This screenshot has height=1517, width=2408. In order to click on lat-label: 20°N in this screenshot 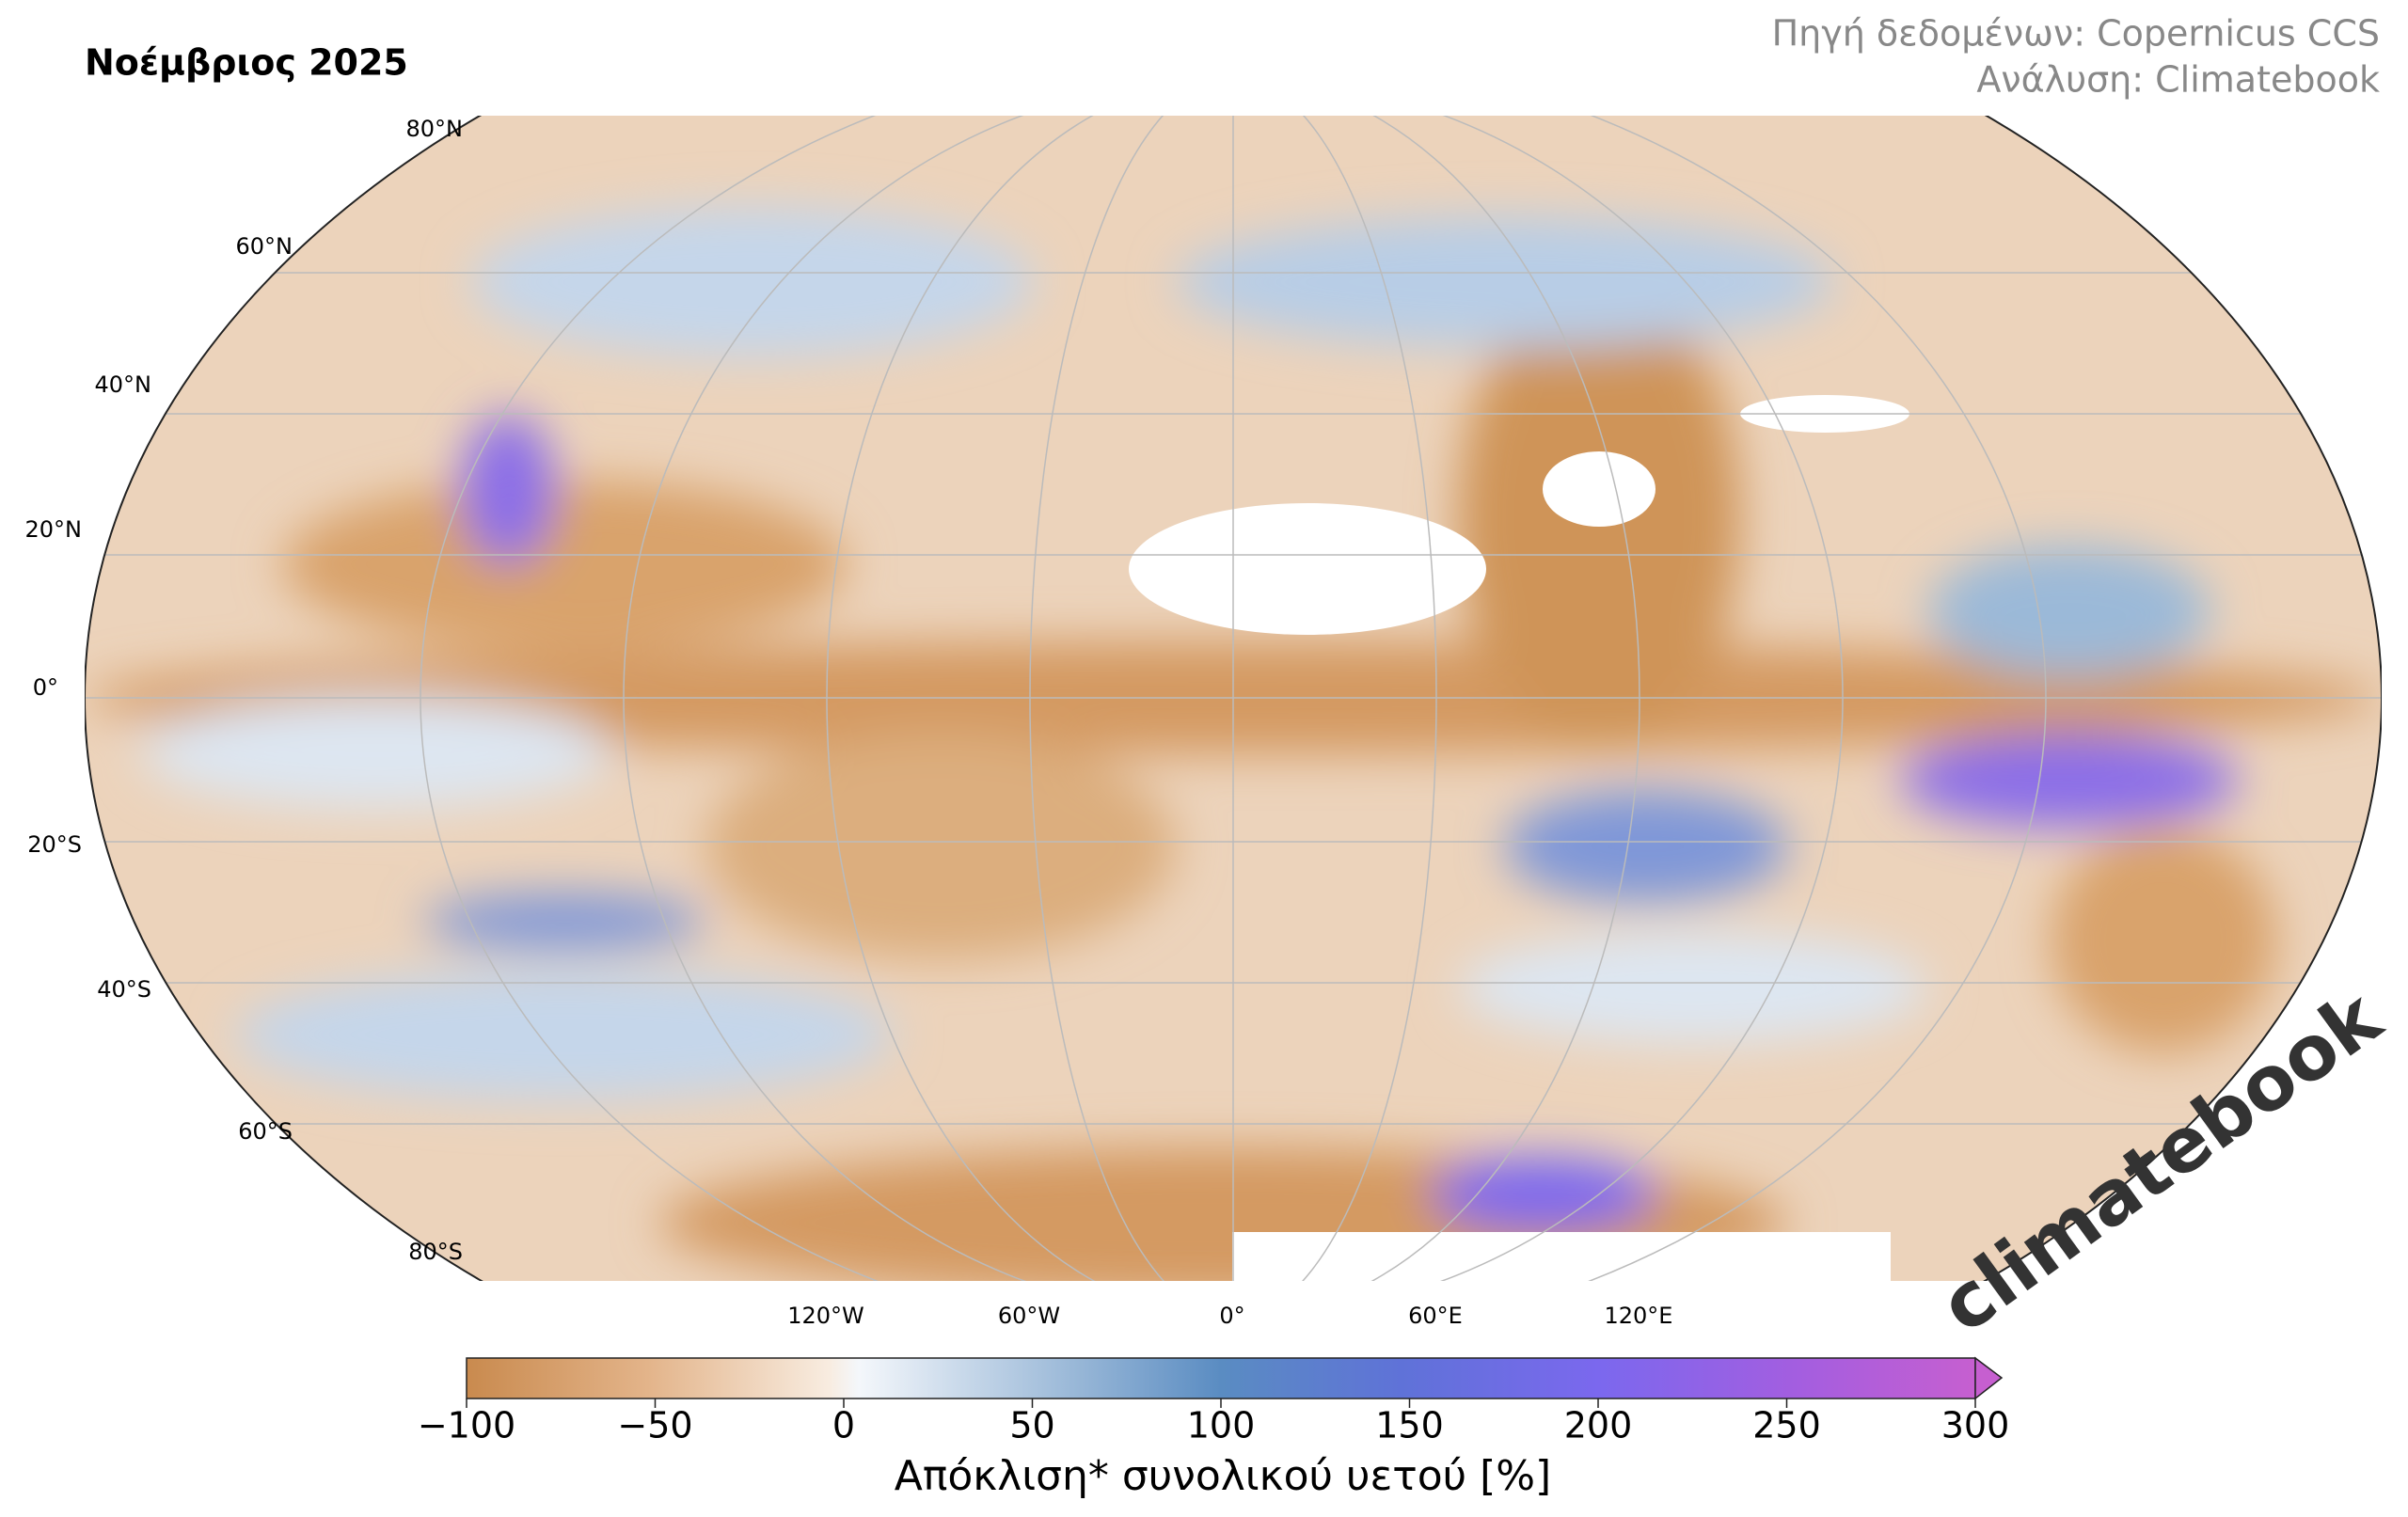, I will do `click(54, 529)`.